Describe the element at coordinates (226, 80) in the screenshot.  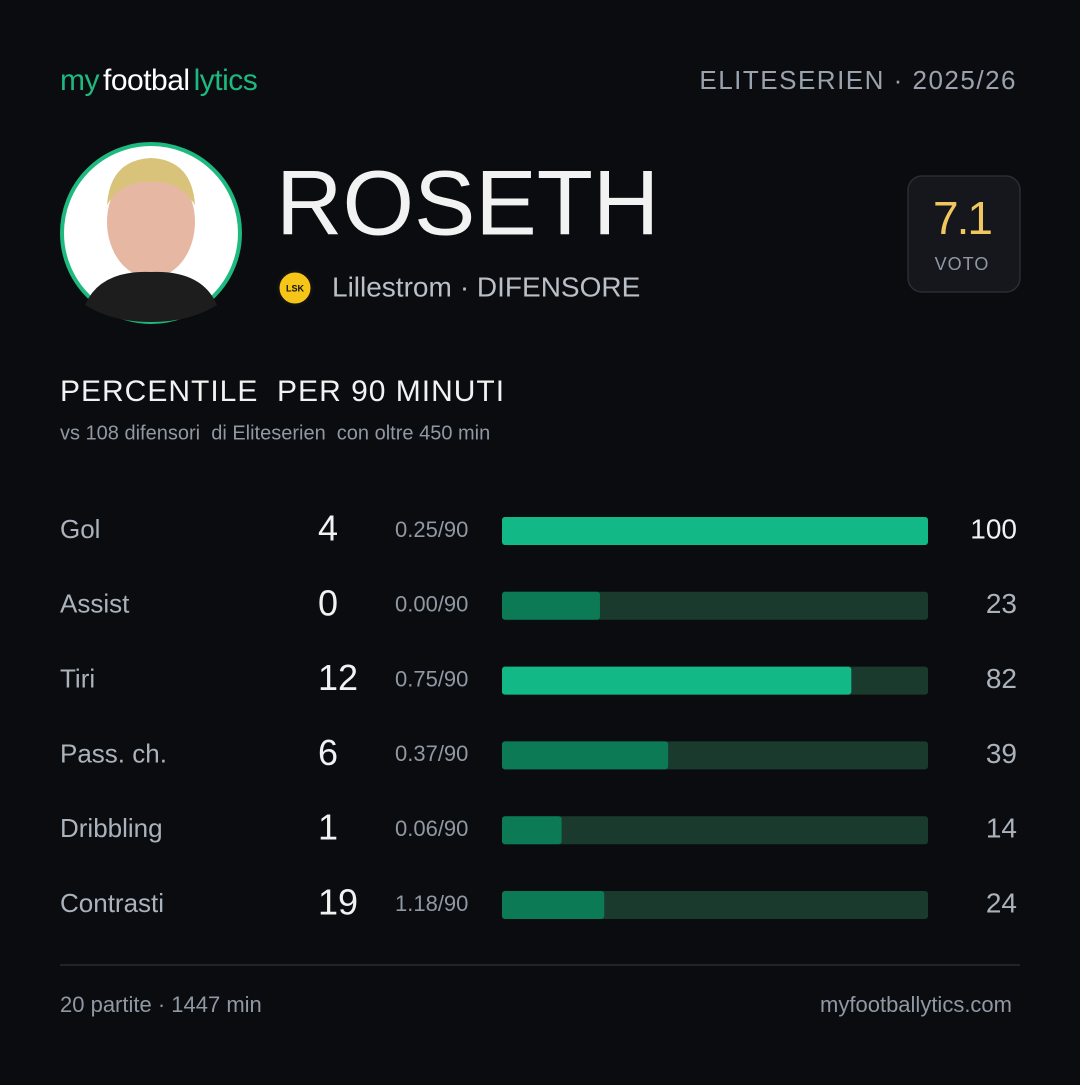
I see `brand-part: lytics` at that location.